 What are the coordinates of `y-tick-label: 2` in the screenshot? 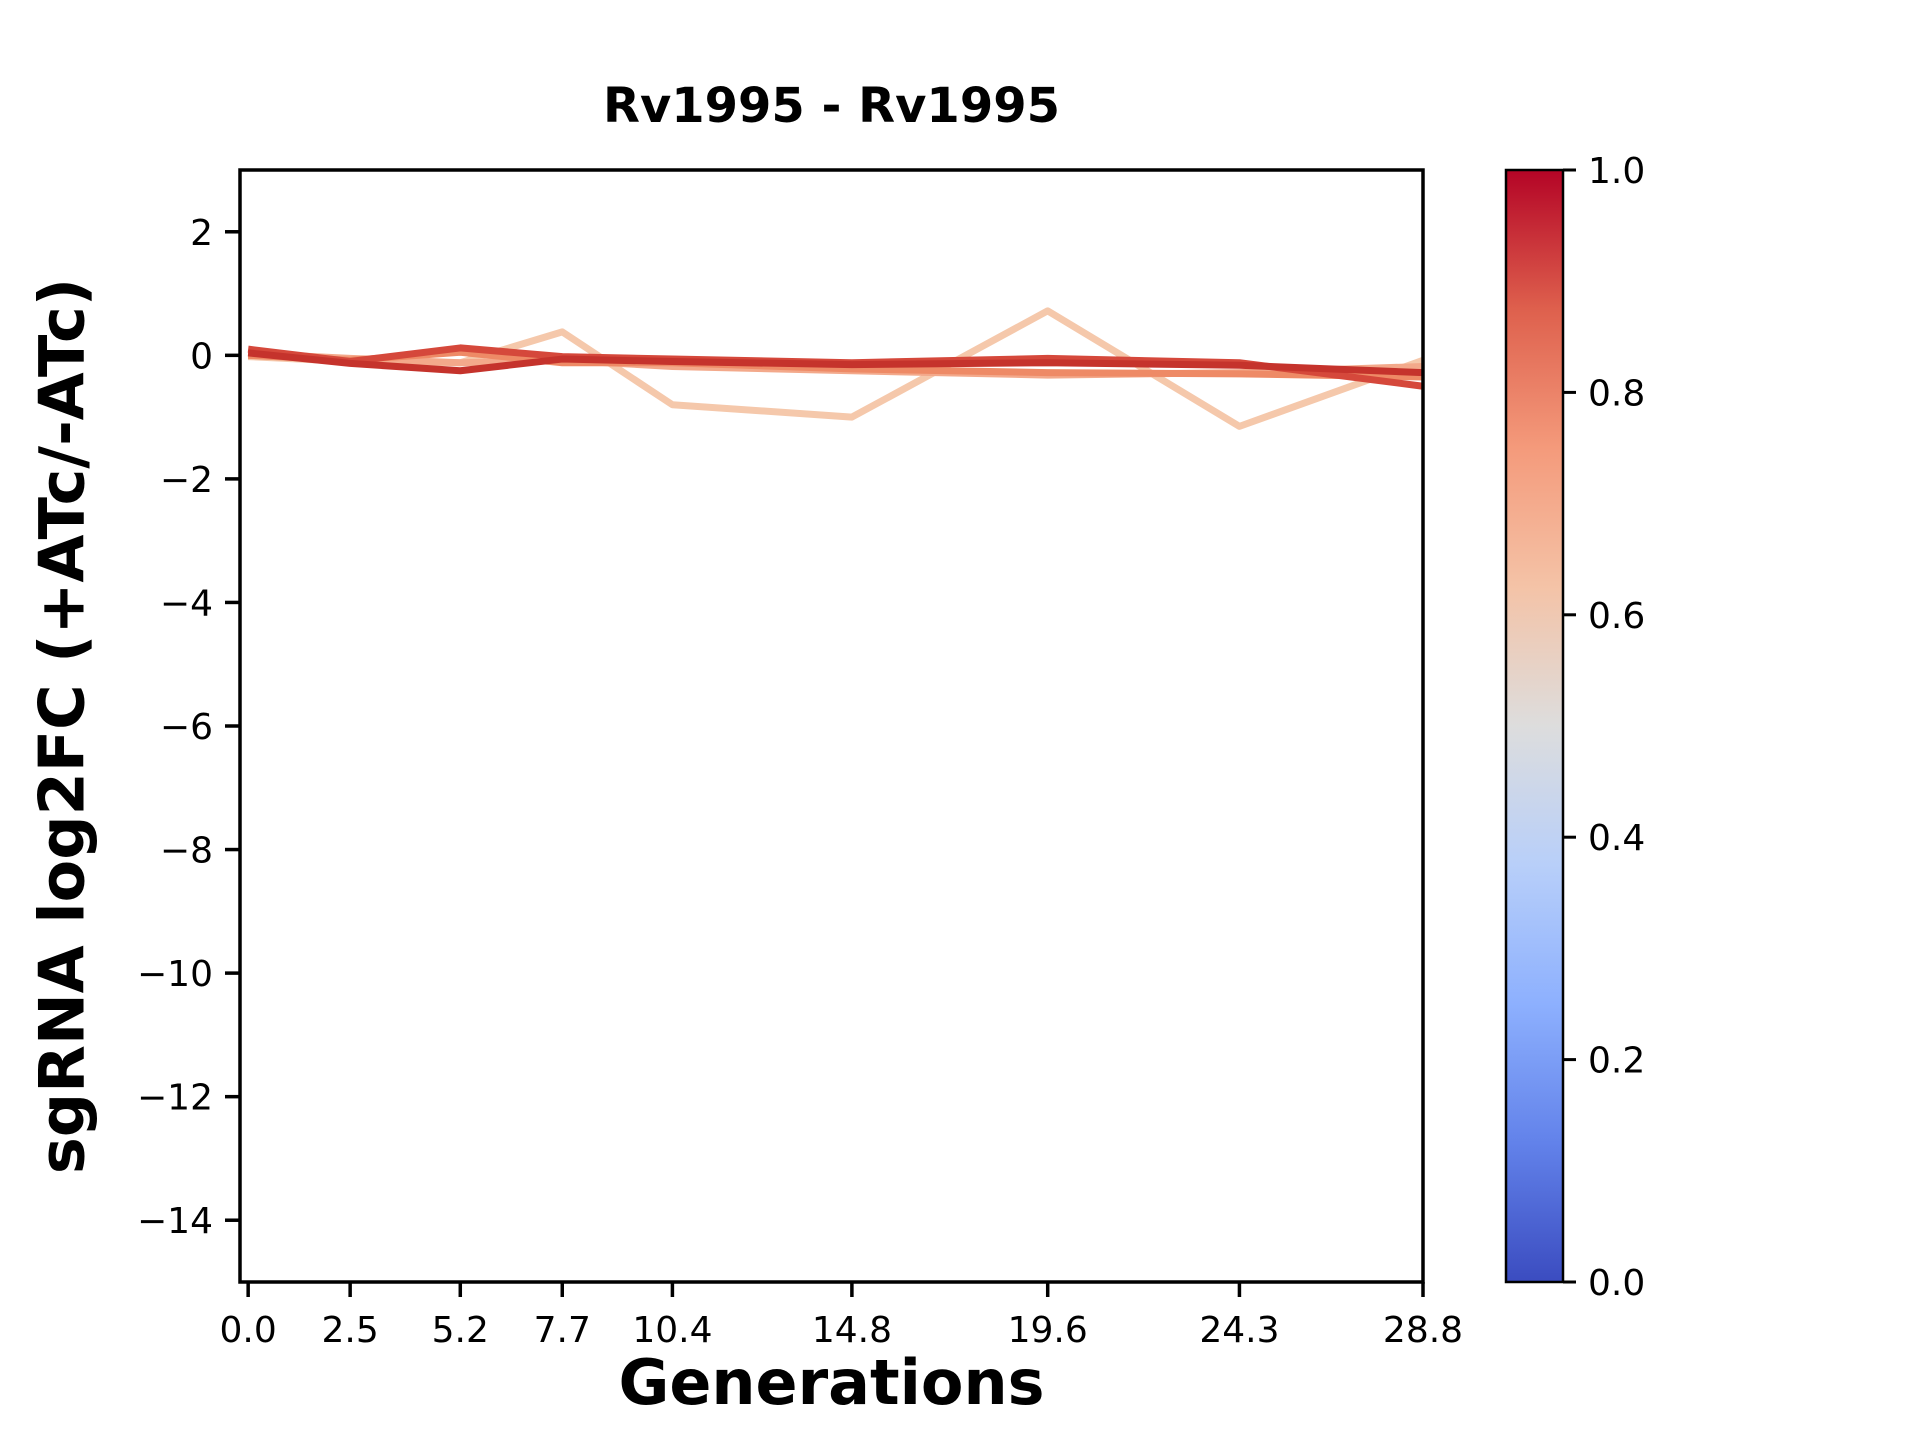 It's located at (201, 233).